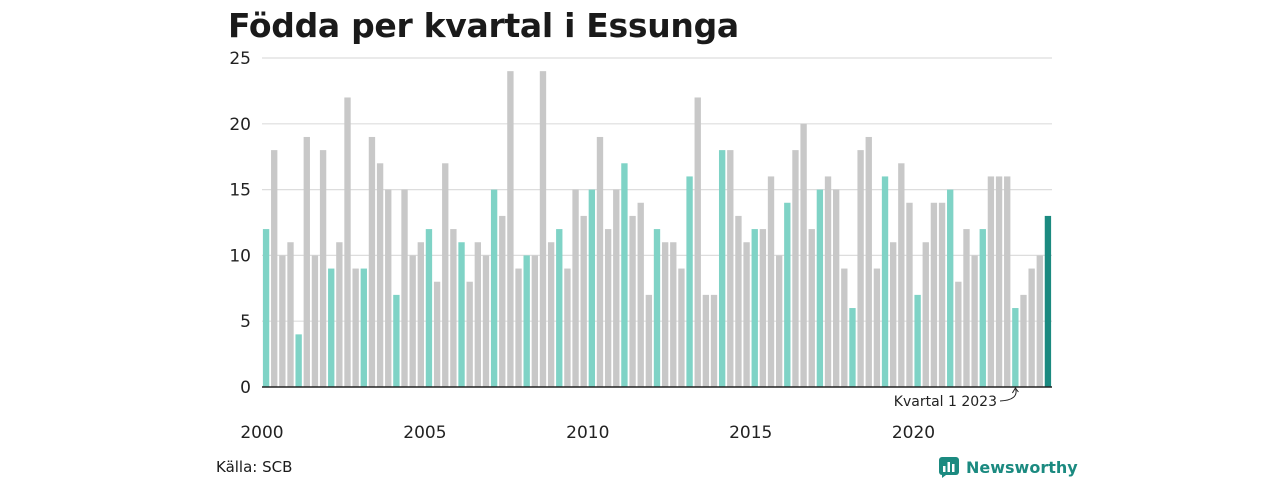 The width and height of the screenshot is (1280, 480). What do you see at coordinates (424, 433) in the screenshot?
I see `x-tick-label: 2005` at bounding box center [424, 433].